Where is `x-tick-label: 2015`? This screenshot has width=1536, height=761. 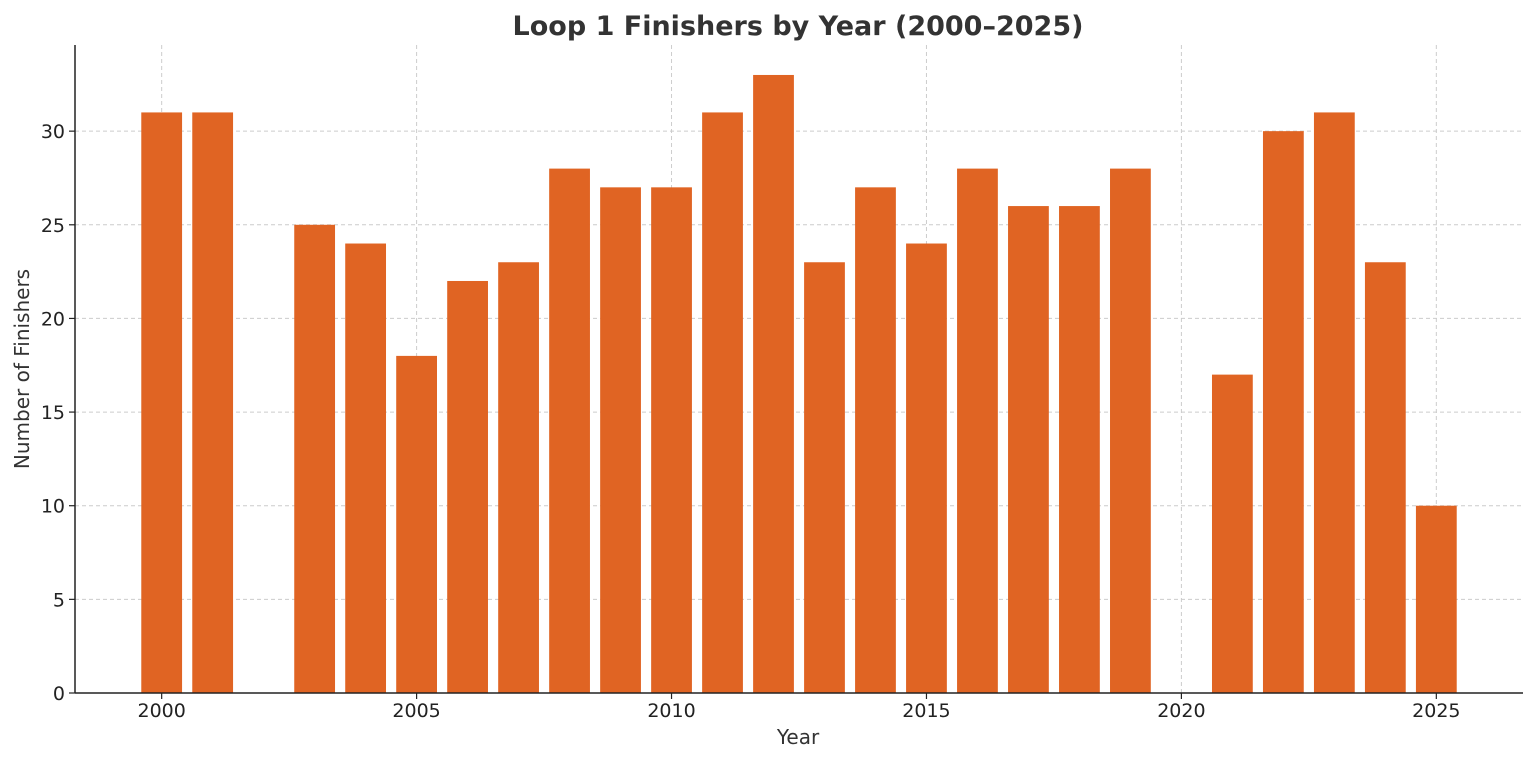
x-tick-label: 2015 is located at coordinates (926, 711).